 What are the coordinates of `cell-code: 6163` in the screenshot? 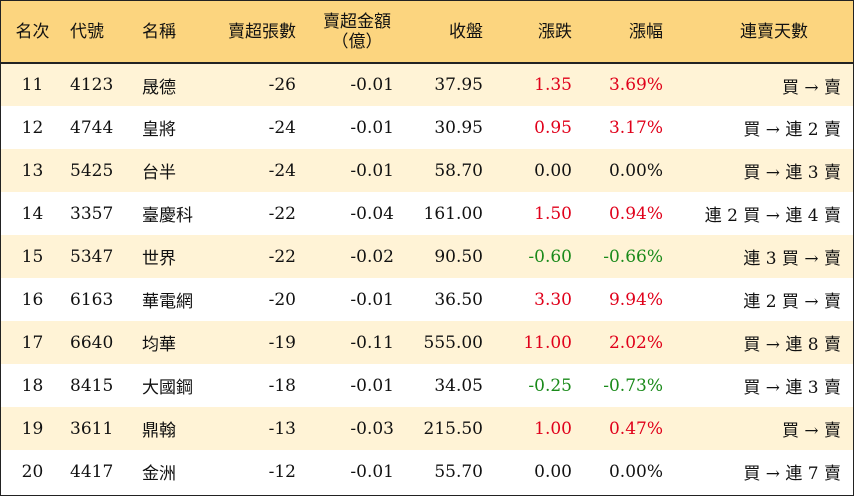 It's located at (92, 299).